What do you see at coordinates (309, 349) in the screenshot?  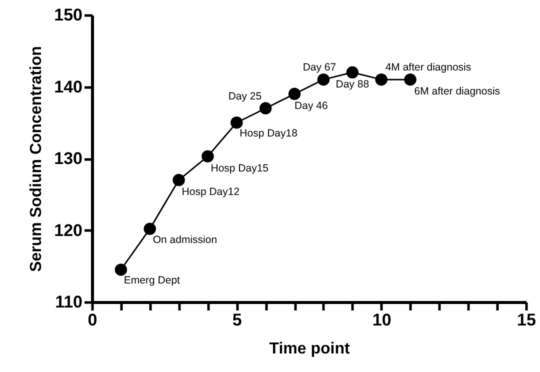 I see `x-axis-title: Time point` at bounding box center [309, 349].